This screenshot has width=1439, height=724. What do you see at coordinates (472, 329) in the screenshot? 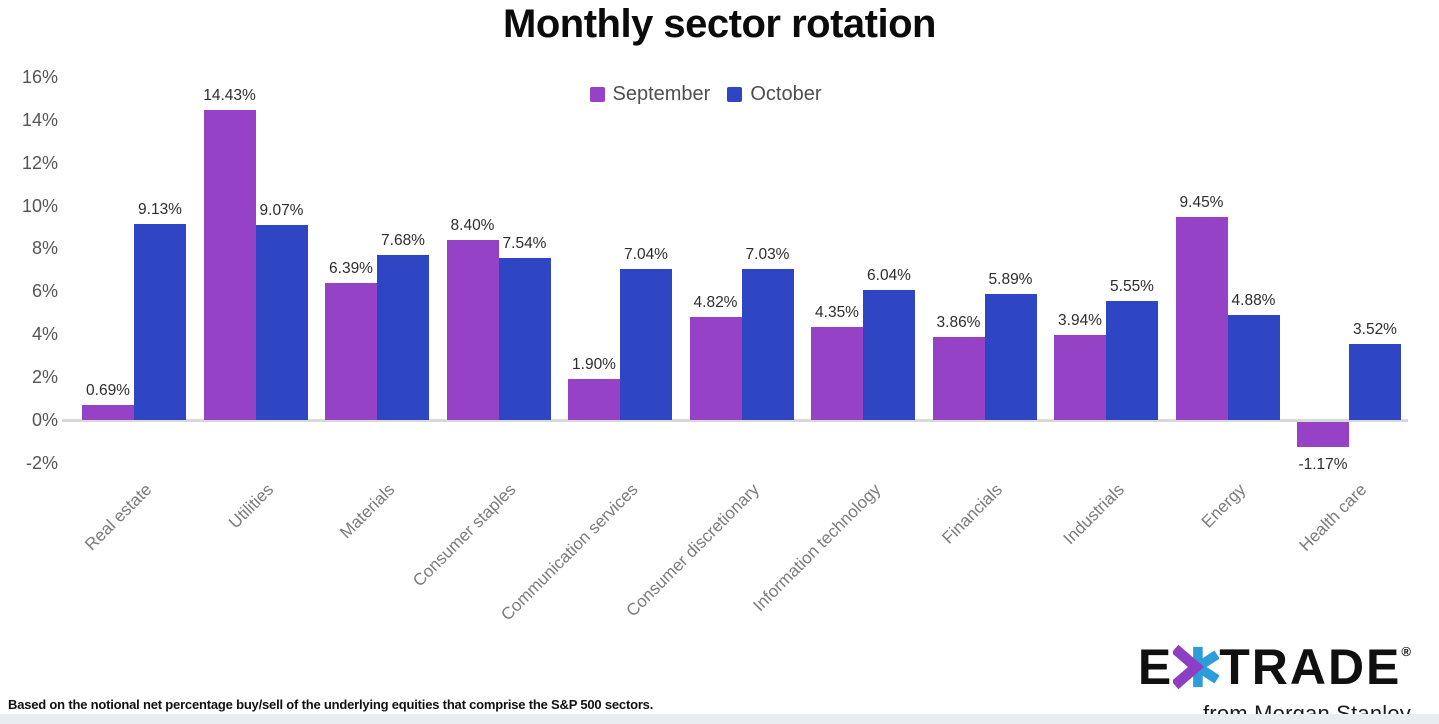
I see `bar-september-consumer-staples` at bounding box center [472, 329].